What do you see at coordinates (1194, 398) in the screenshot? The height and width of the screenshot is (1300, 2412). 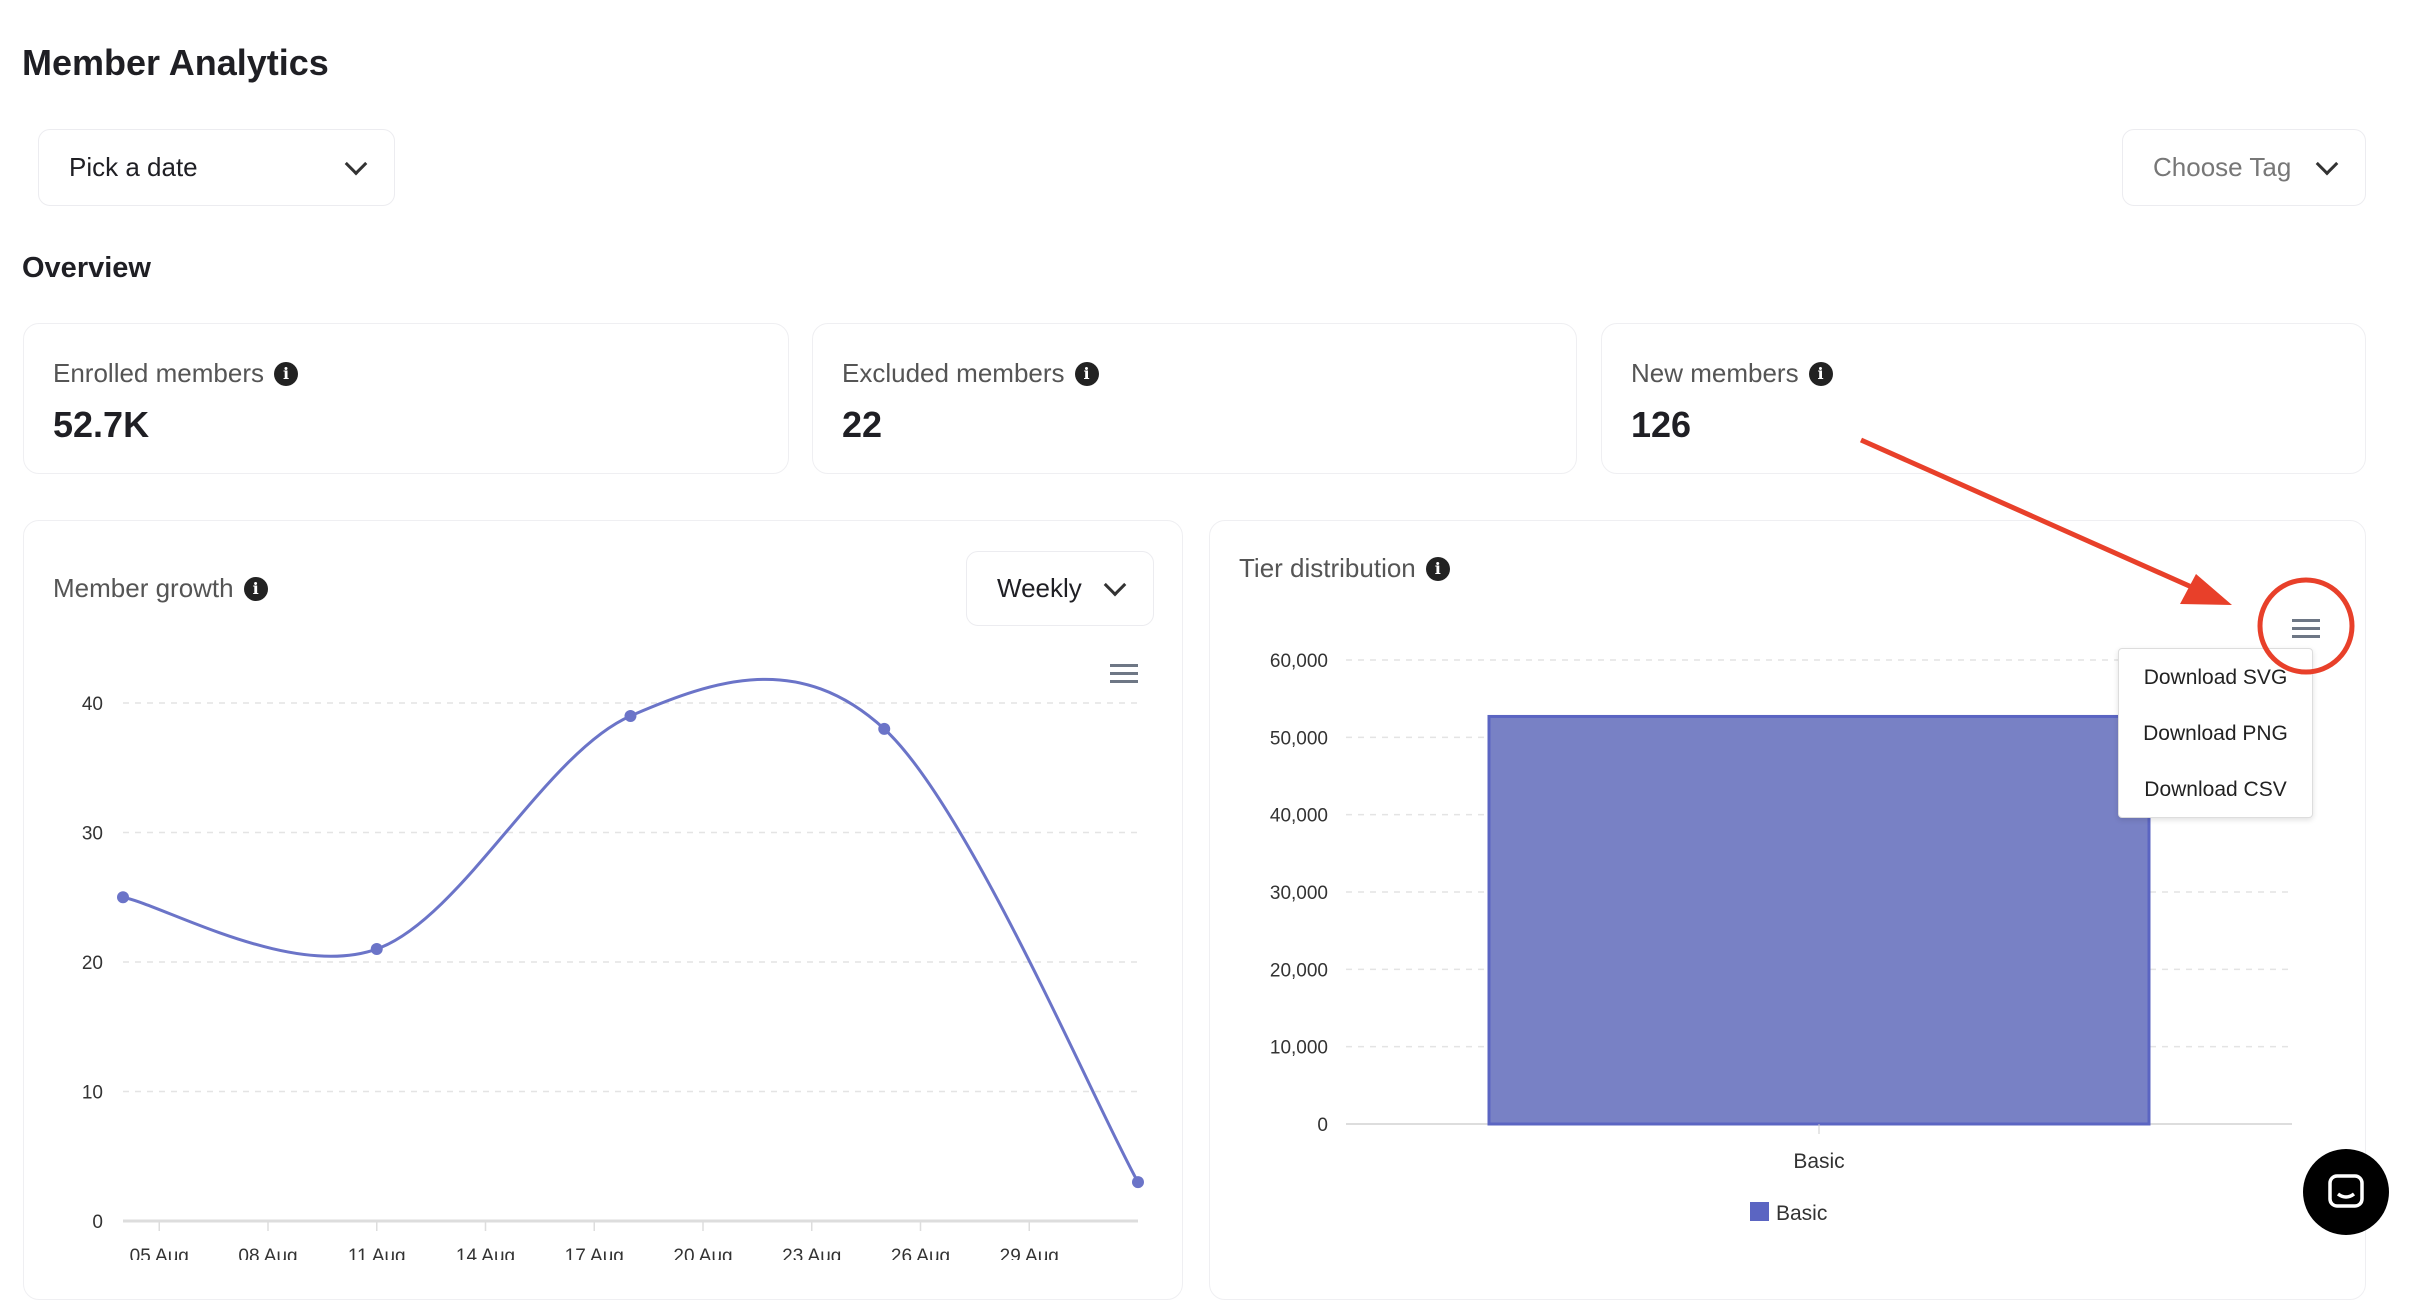 I see `stat-card-excluded: Excluded members i 22` at bounding box center [1194, 398].